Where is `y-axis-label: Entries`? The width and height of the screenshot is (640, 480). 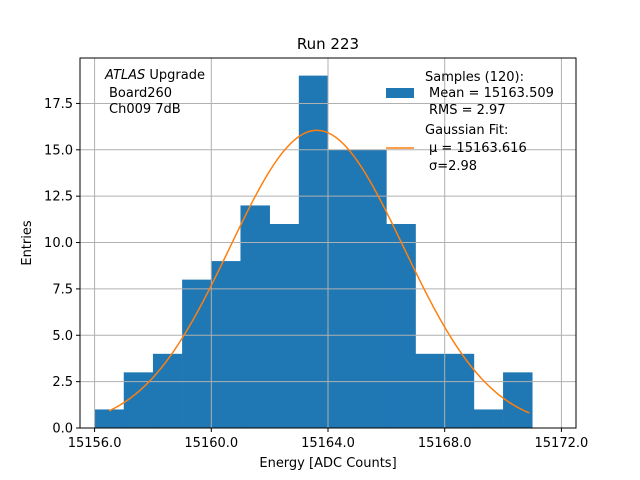 y-axis-label: Entries is located at coordinates (27, 243).